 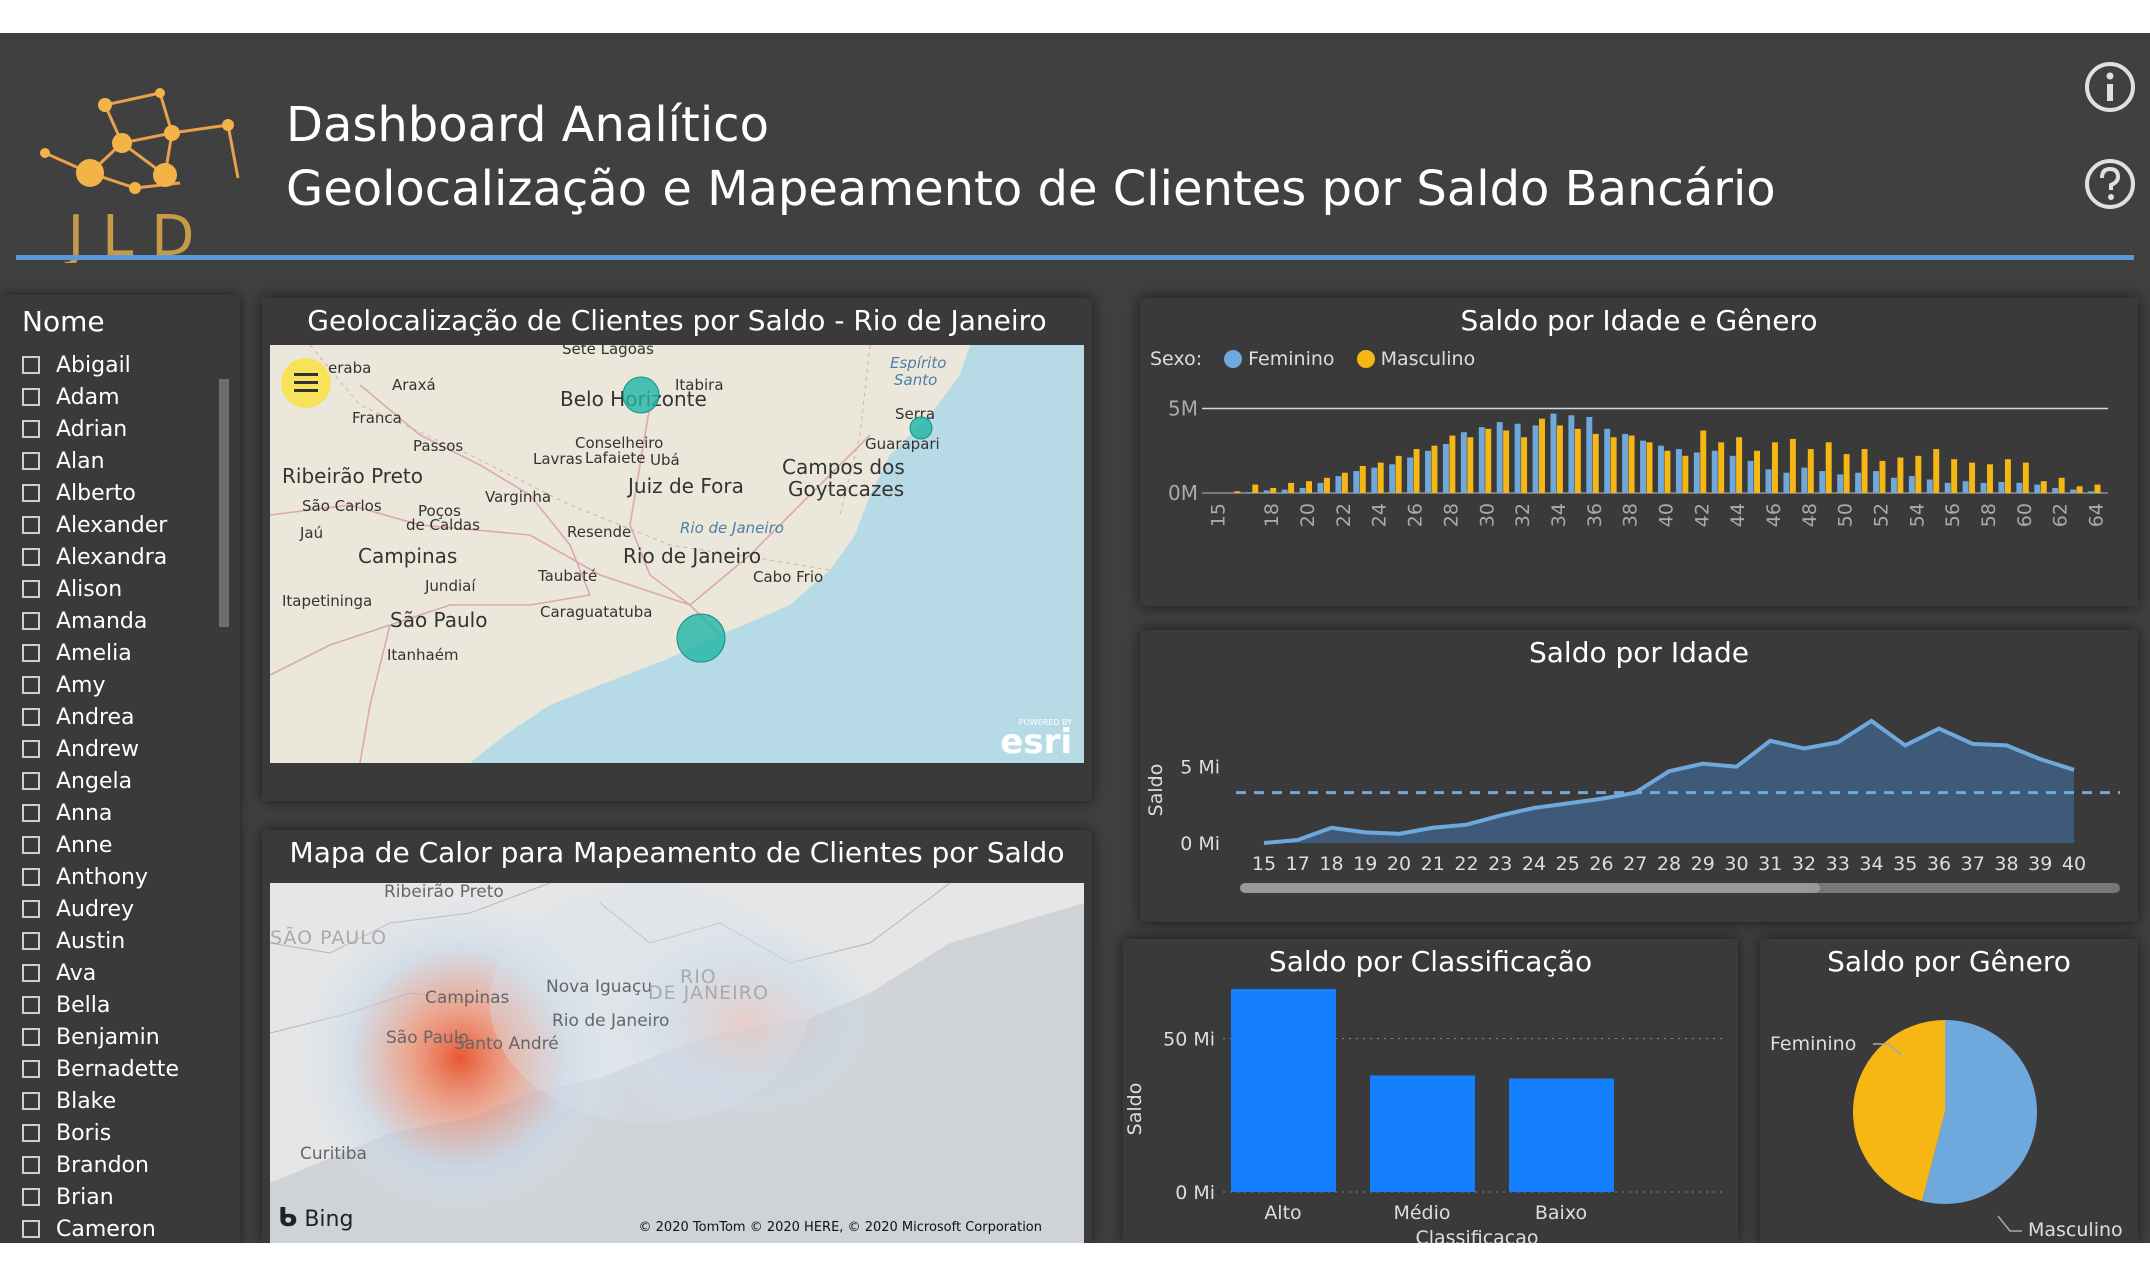 What do you see at coordinates (122, 653) in the screenshot?
I see `slicer-item: Amelia` at bounding box center [122, 653].